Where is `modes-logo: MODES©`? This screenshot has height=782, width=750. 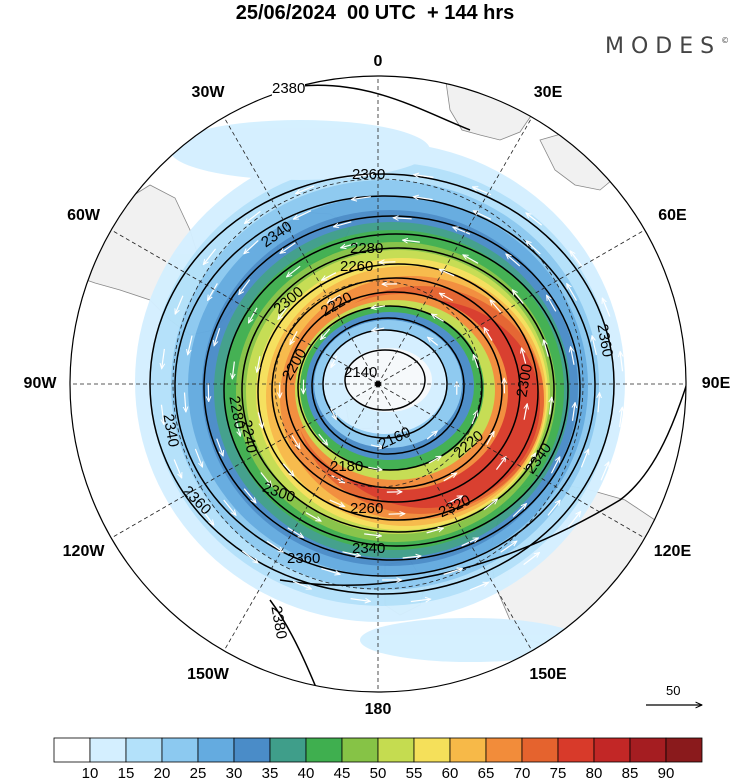 modes-logo: MODES© is located at coordinates (667, 46).